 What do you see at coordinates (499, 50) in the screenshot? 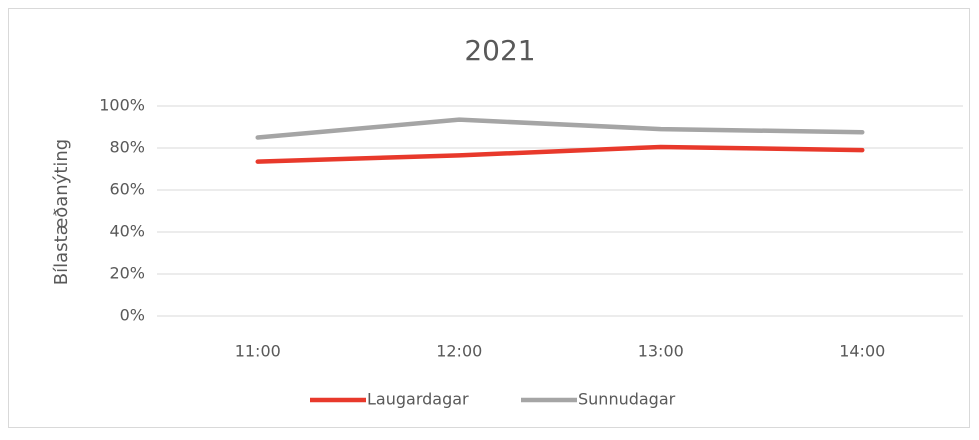
I see `chart-title: 2021` at bounding box center [499, 50].